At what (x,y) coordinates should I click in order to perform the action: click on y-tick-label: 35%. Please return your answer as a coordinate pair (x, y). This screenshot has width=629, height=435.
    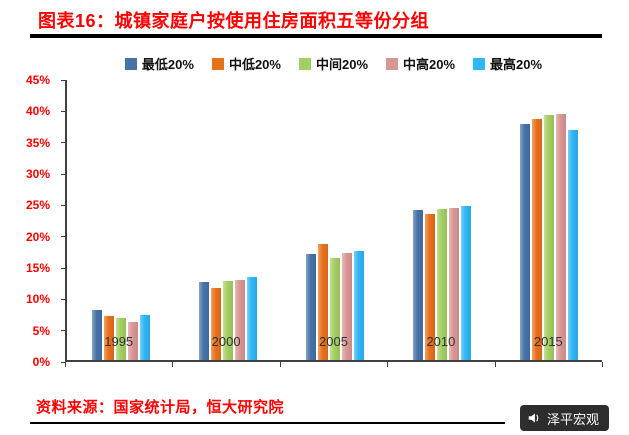
    Looking at the image, I should click on (37, 142).